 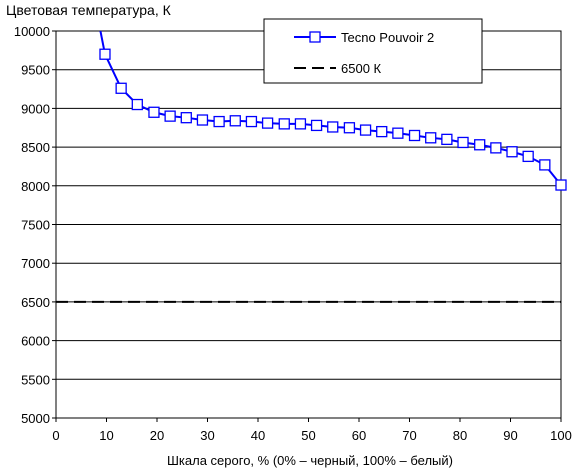 What do you see at coordinates (258, 435) in the screenshot?
I see `x-tick-label: 40` at bounding box center [258, 435].